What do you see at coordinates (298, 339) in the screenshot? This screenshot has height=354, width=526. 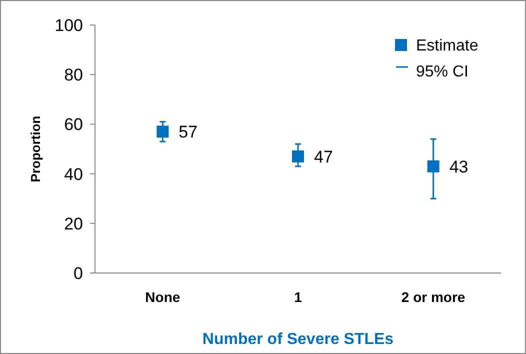 I see `x-axis-title: Number of Severe STLEs` at bounding box center [298, 339].